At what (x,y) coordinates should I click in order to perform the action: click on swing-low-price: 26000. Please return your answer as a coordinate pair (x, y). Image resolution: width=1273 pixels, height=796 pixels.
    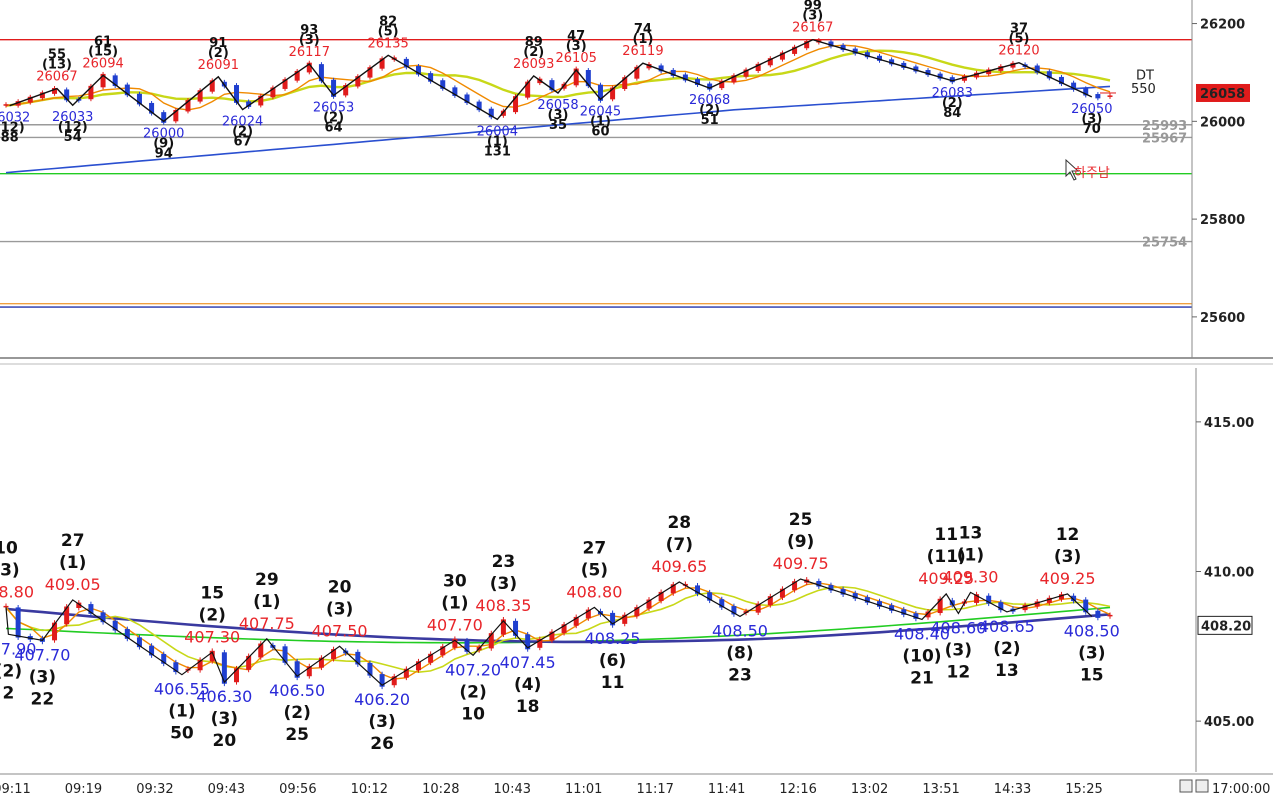
    Looking at the image, I should click on (163, 133).